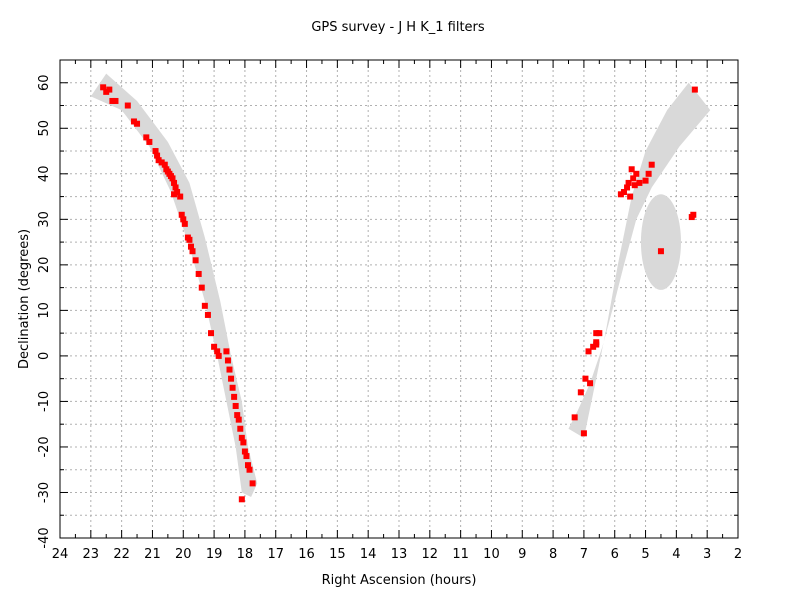  I want to click on x-axis-label: Right Ascension (hours), so click(399, 580).